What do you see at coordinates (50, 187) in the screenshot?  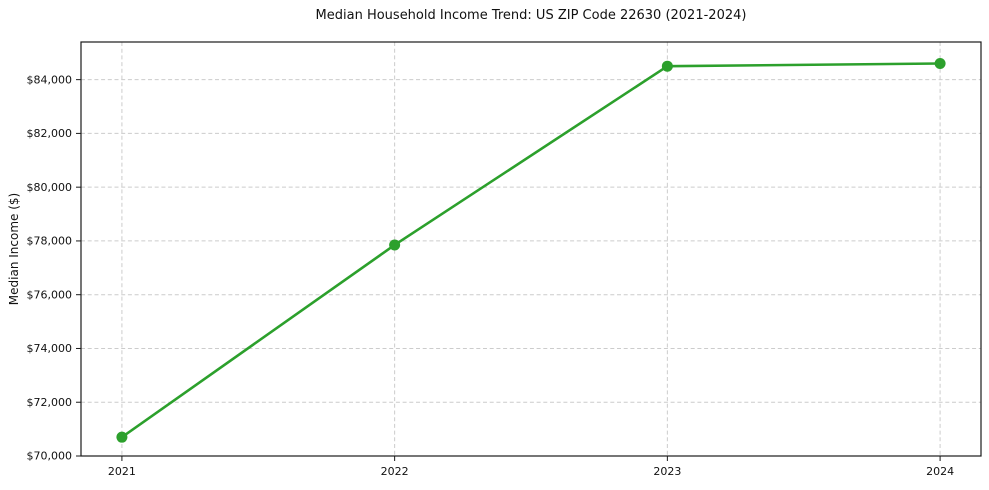 I see `y-tick-label: $80,000` at bounding box center [50, 187].